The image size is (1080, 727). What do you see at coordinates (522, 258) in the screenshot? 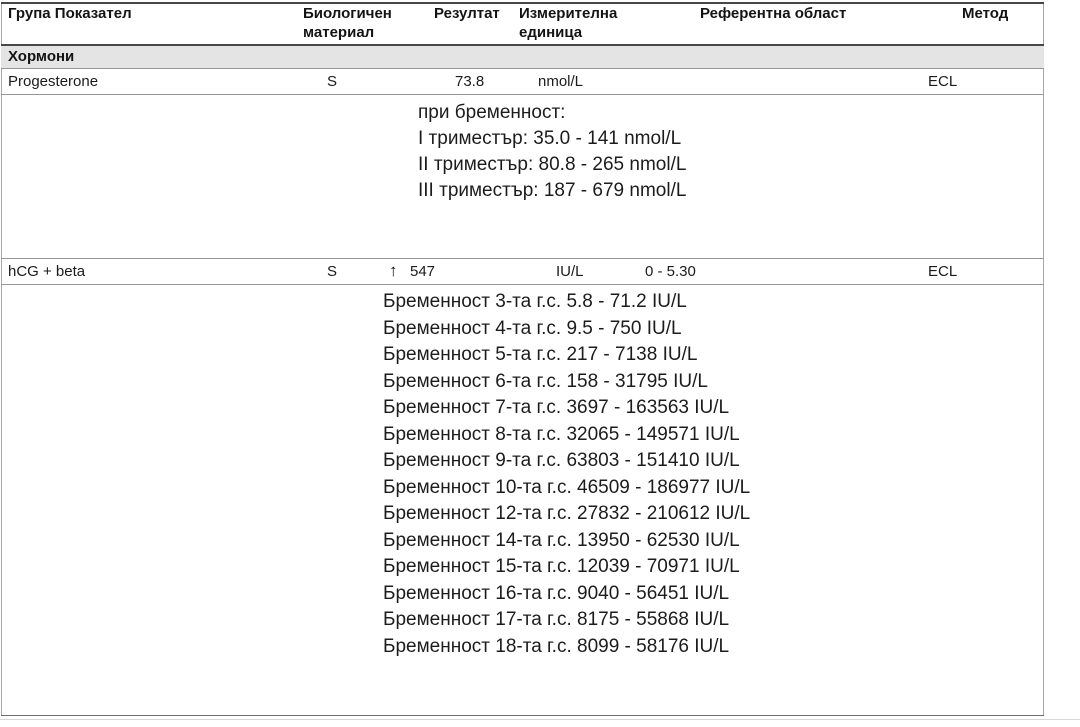
I see `row2-topline` at bounding box center [522, 258].